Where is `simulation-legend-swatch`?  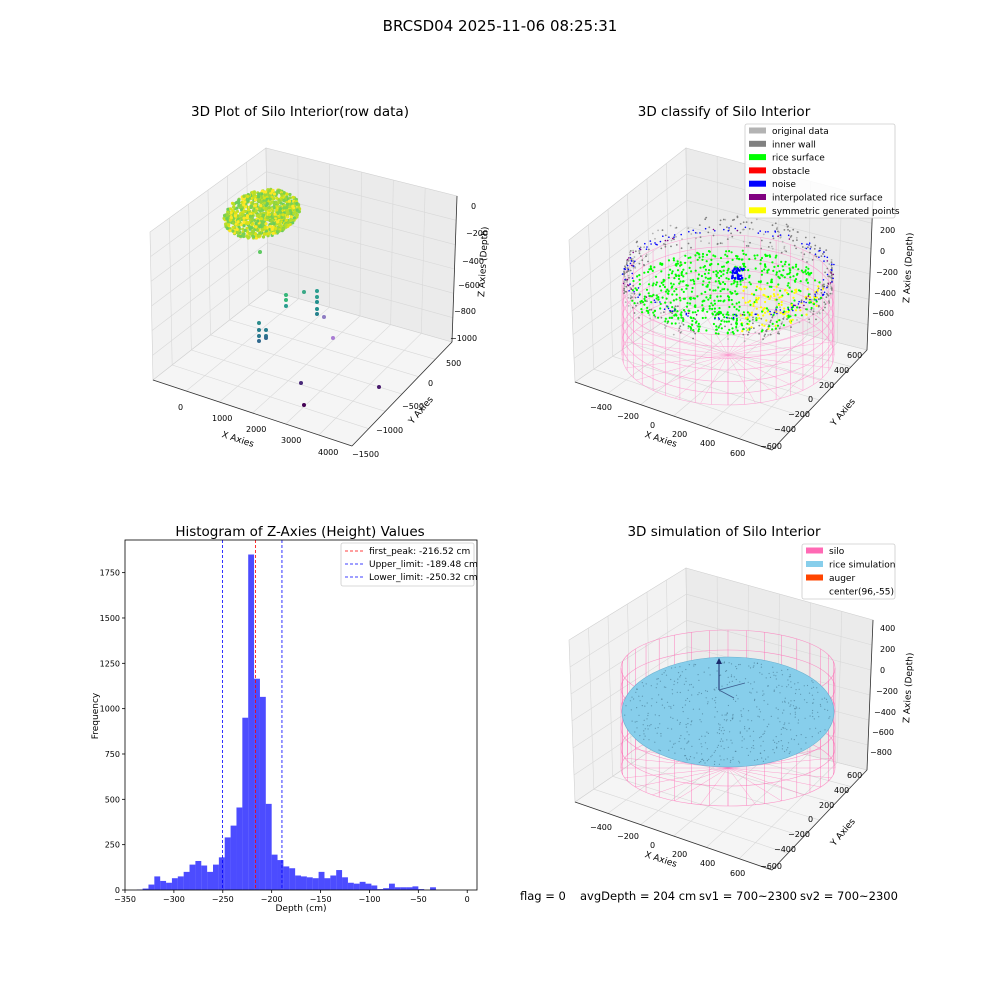 simulation-legend-swatch is located at coordinates (814, 564).